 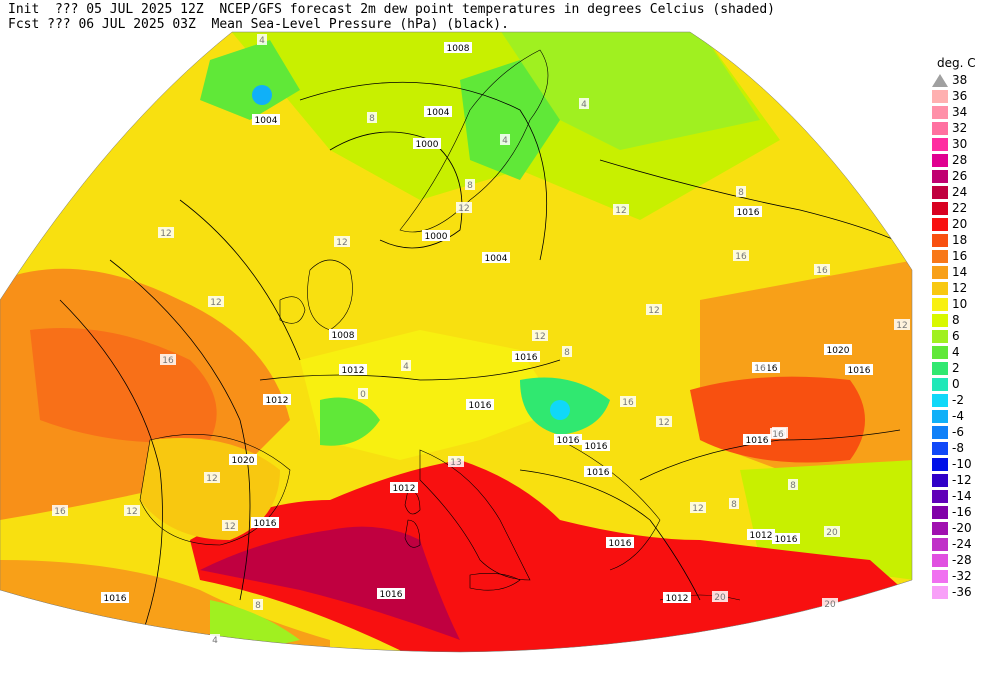 I want to click on colorbar-entry: -36, so click(x=965, y=593).